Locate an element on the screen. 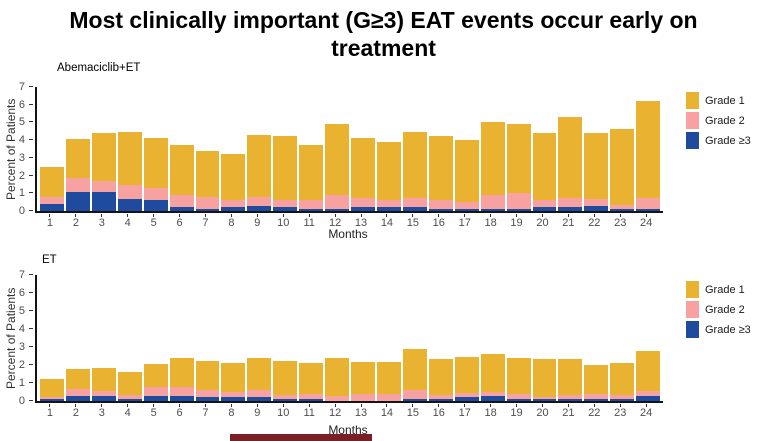 The image size is (767, 441). x-tick: 13 is located at coordinates (361, 221).